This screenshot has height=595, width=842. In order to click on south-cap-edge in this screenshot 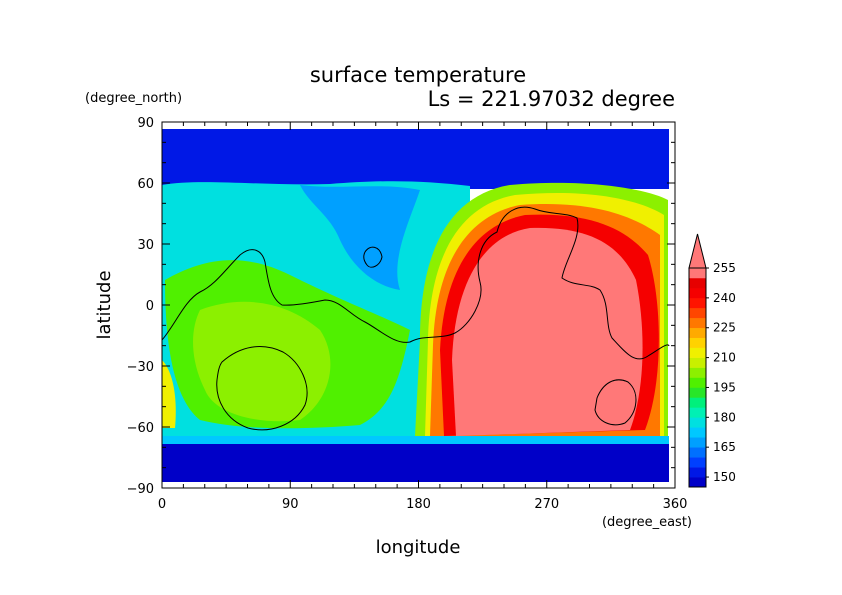, I will do `click(415, 440)`.